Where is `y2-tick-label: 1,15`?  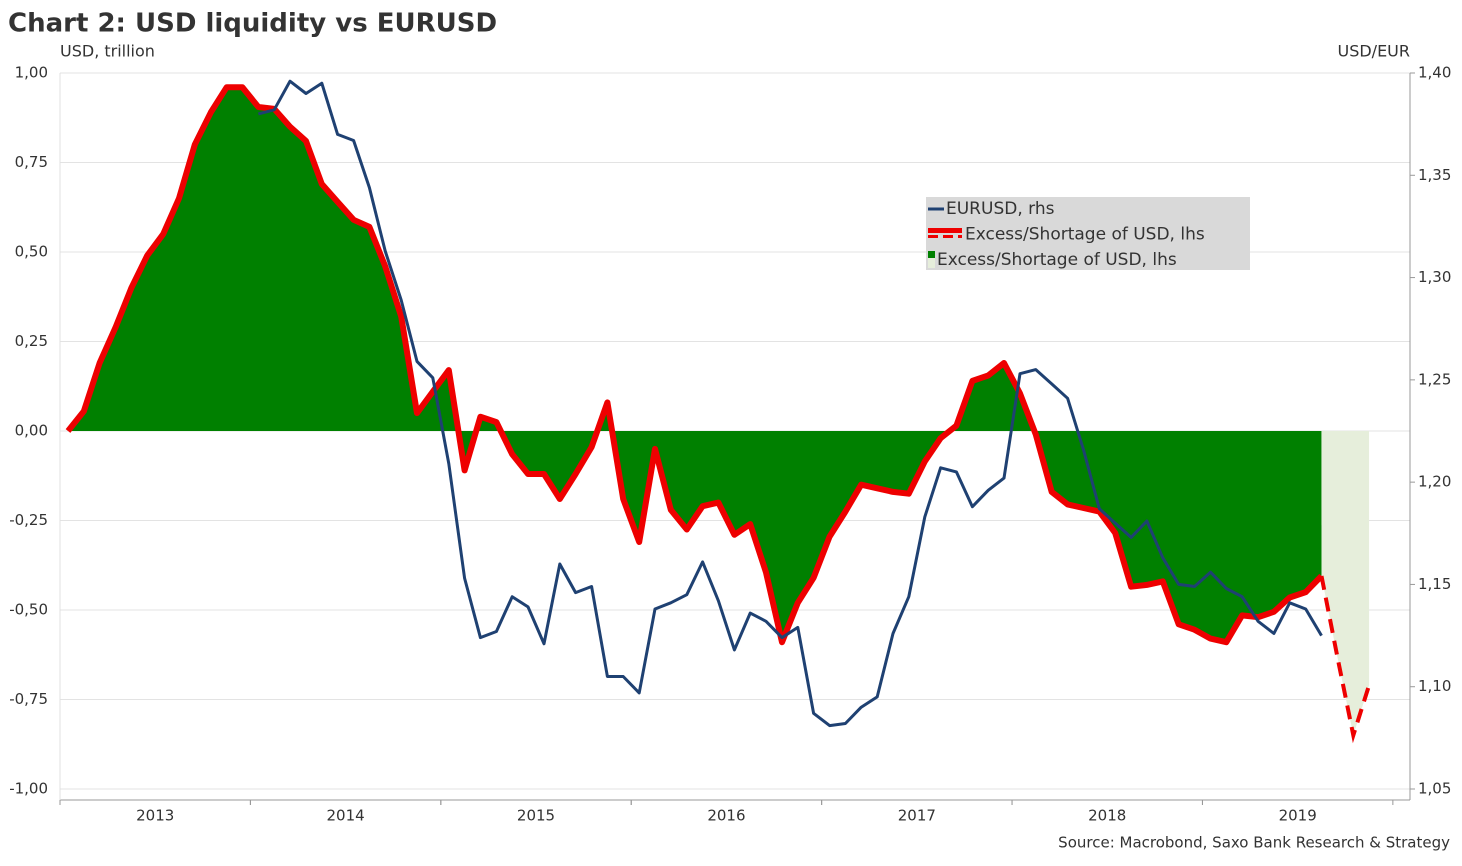
y2-tick-label: 1,15 is located at coordinates (1434, 584).